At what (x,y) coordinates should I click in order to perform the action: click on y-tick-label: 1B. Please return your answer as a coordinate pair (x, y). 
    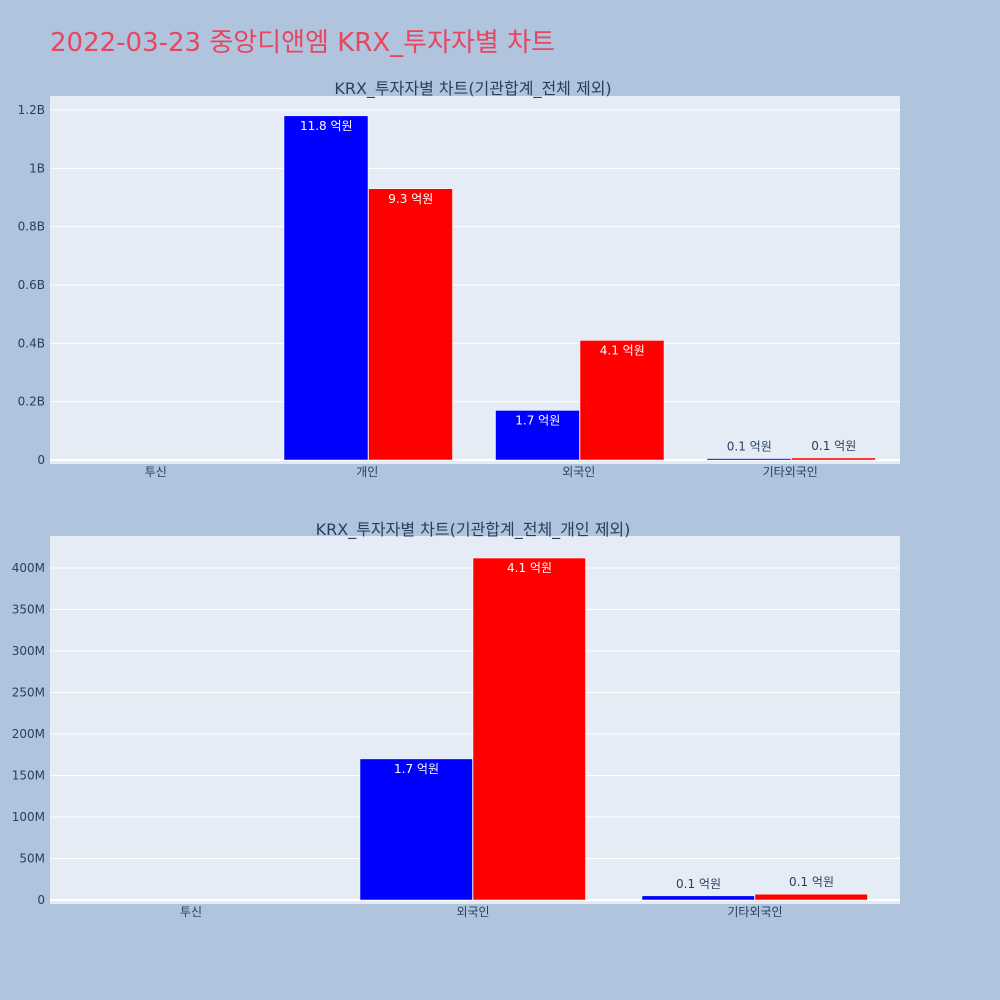
    Looking at the image, I should click on (37, 168).